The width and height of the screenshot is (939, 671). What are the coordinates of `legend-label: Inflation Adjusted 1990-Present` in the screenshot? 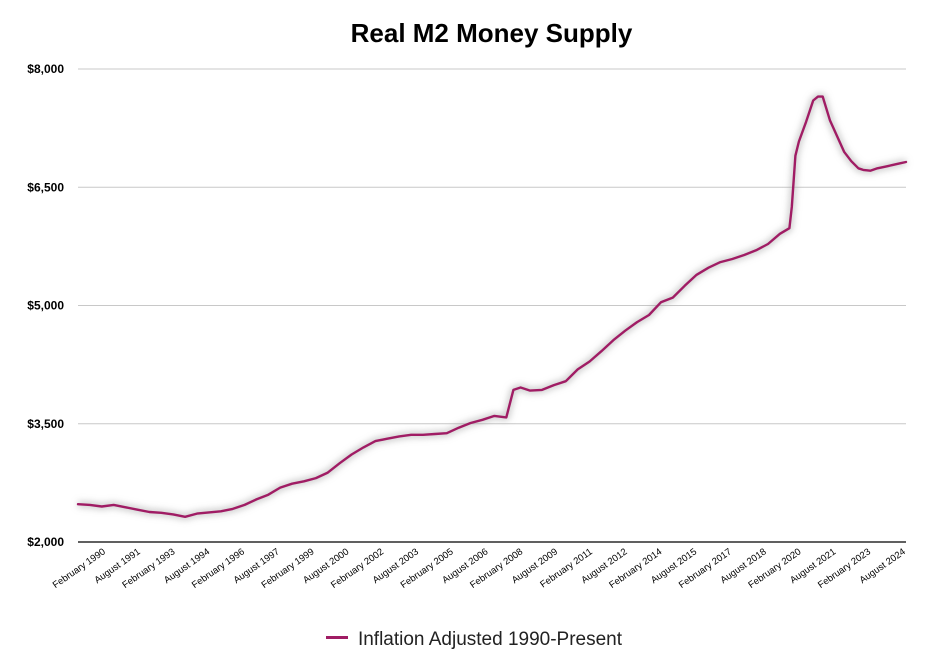 It's located at (490, 639).